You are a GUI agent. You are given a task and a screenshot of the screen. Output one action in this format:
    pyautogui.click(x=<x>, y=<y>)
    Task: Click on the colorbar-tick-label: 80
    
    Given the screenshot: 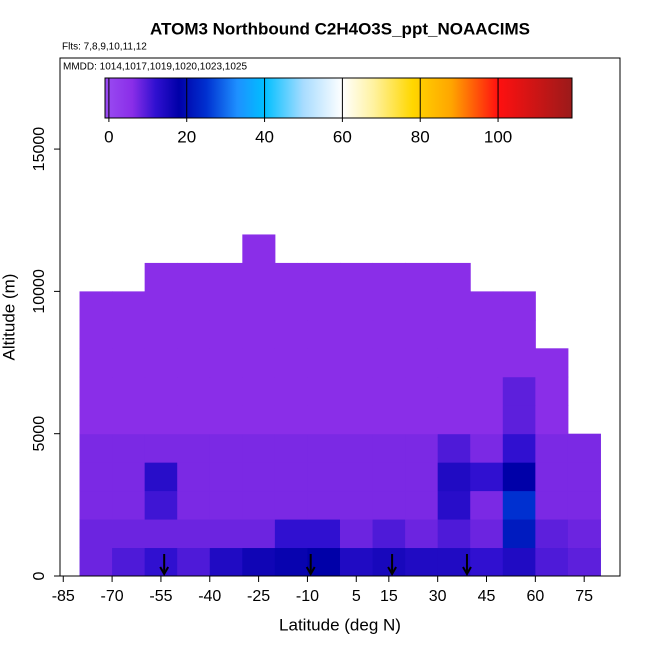 What is the action you would take?
    pyautogui.click(x=420, y=136)
    